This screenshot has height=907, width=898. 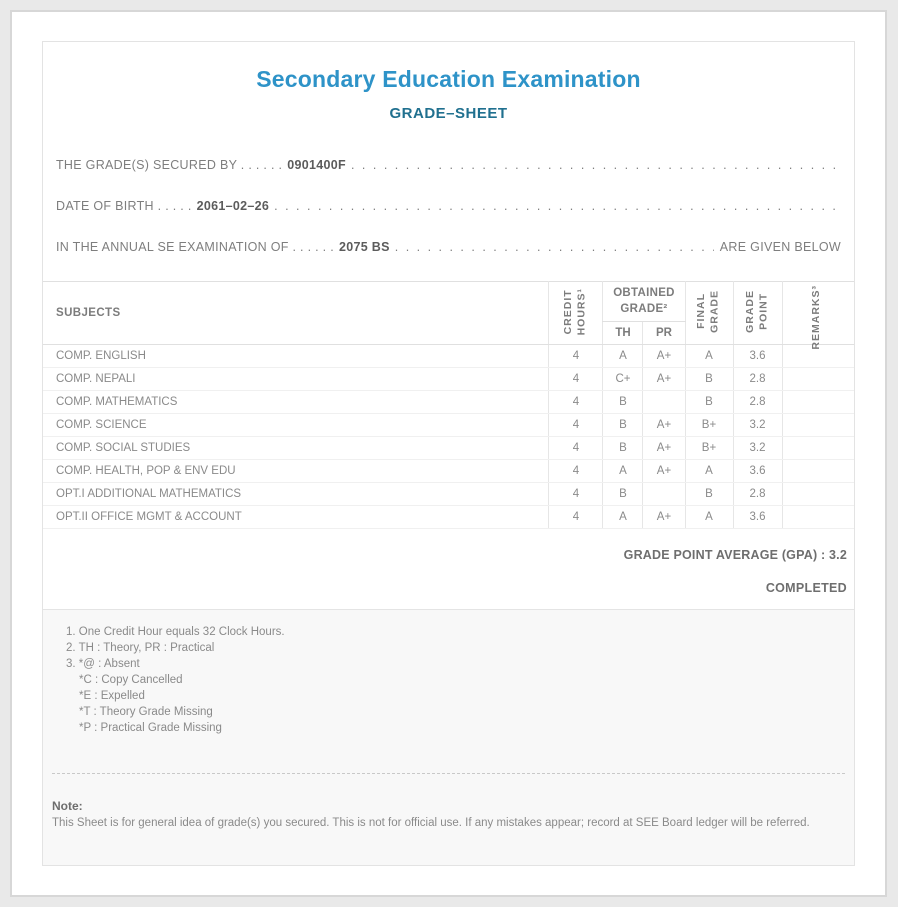 What do you see at coordinates (296, 517) in the screenshot?
I see `subject-cell: OPT.II OFFICE MGMT & ACCOUNT` at bounding box center [296, 517].